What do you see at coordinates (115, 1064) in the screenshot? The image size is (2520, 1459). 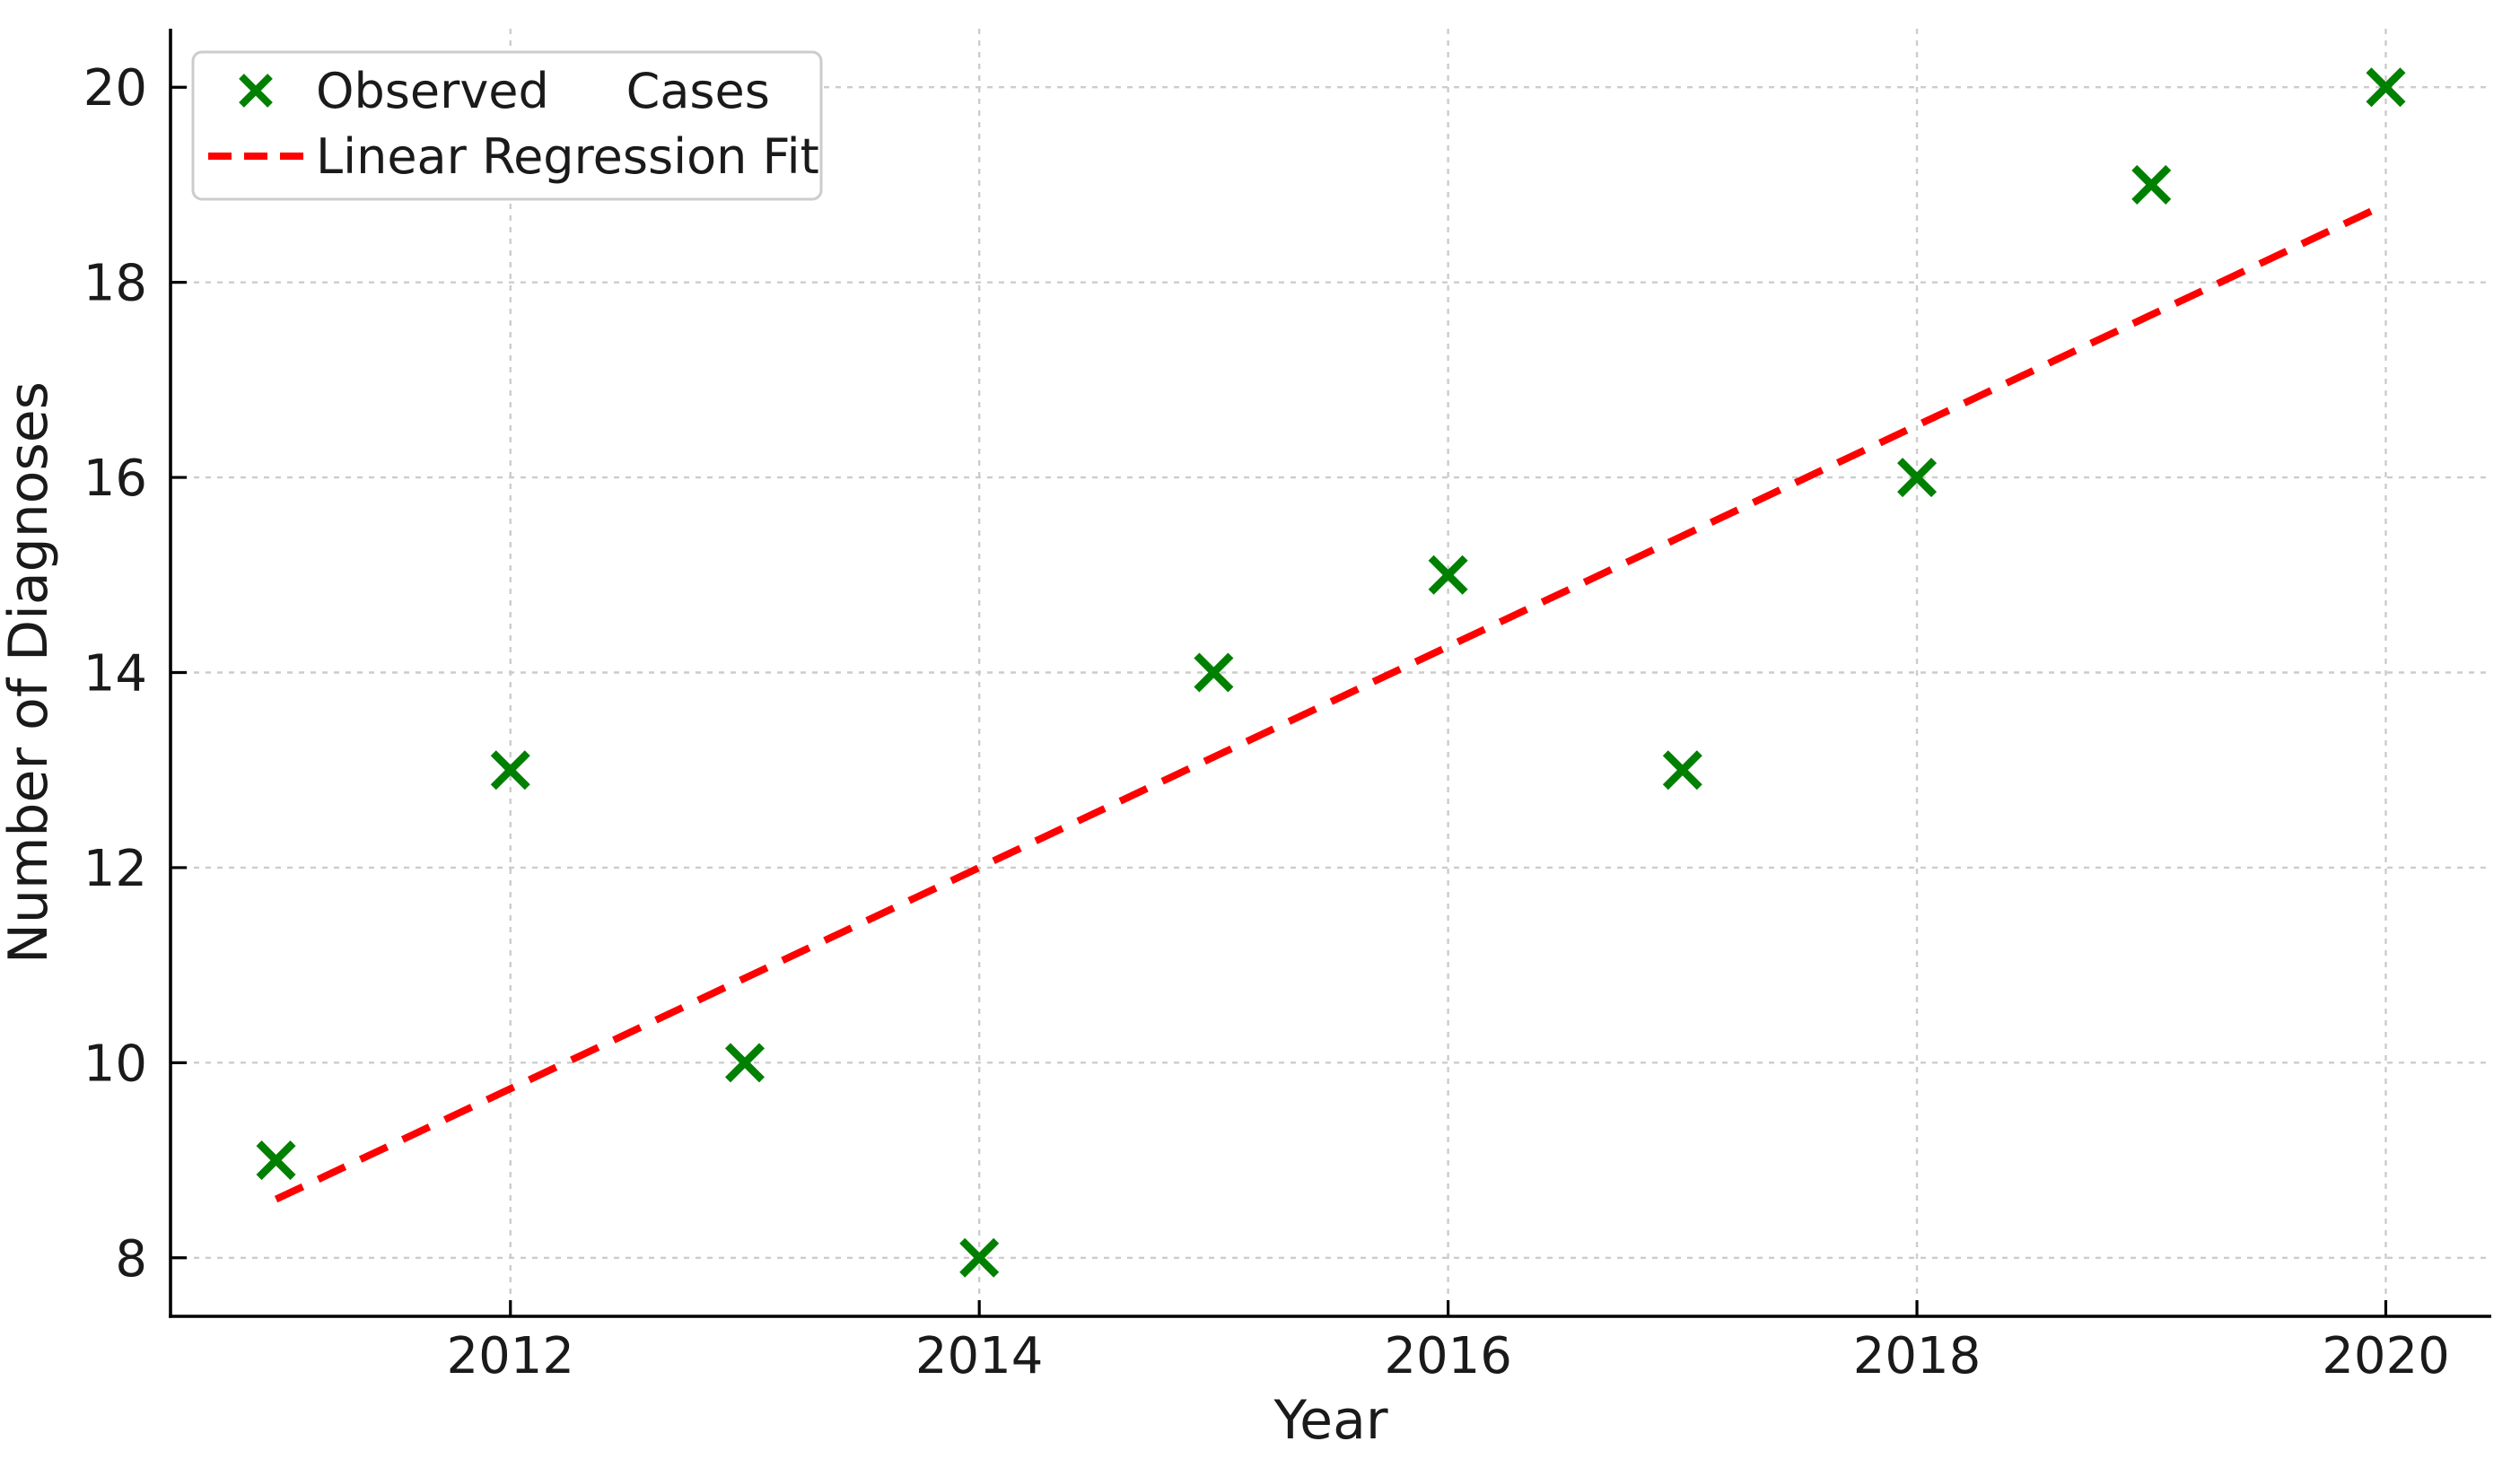 I see `y-tick-label: 10` at bounding box center [115, 1064].